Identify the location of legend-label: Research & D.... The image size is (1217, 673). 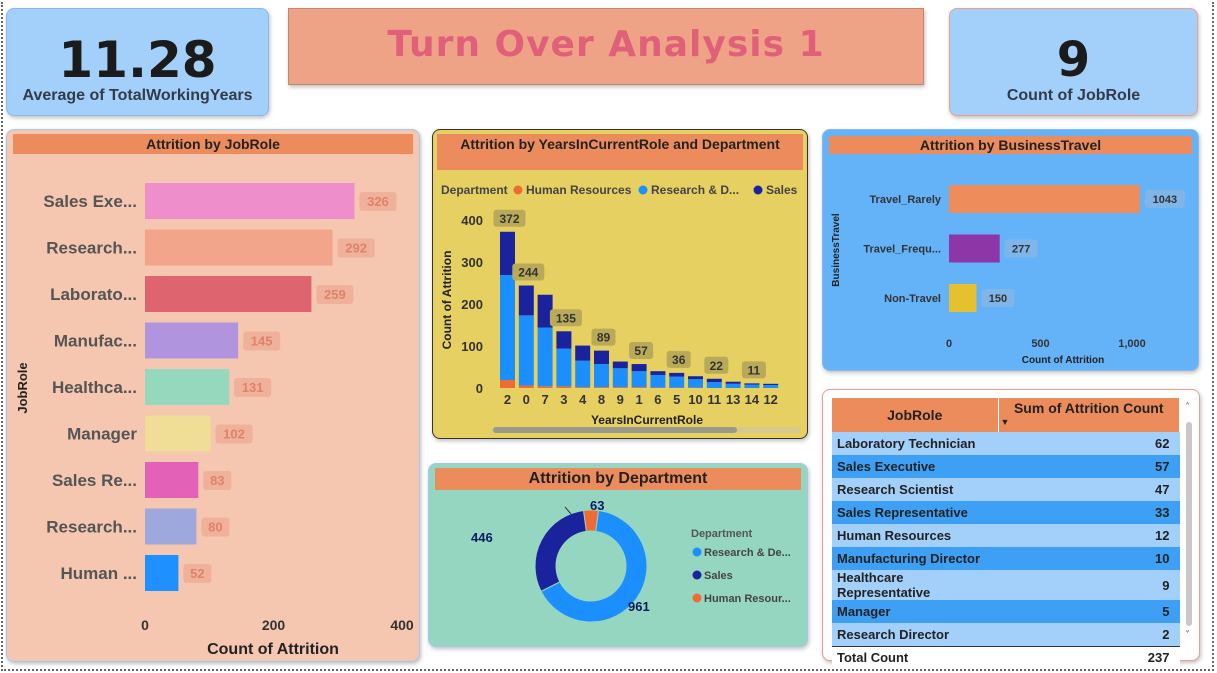
(695, 190).